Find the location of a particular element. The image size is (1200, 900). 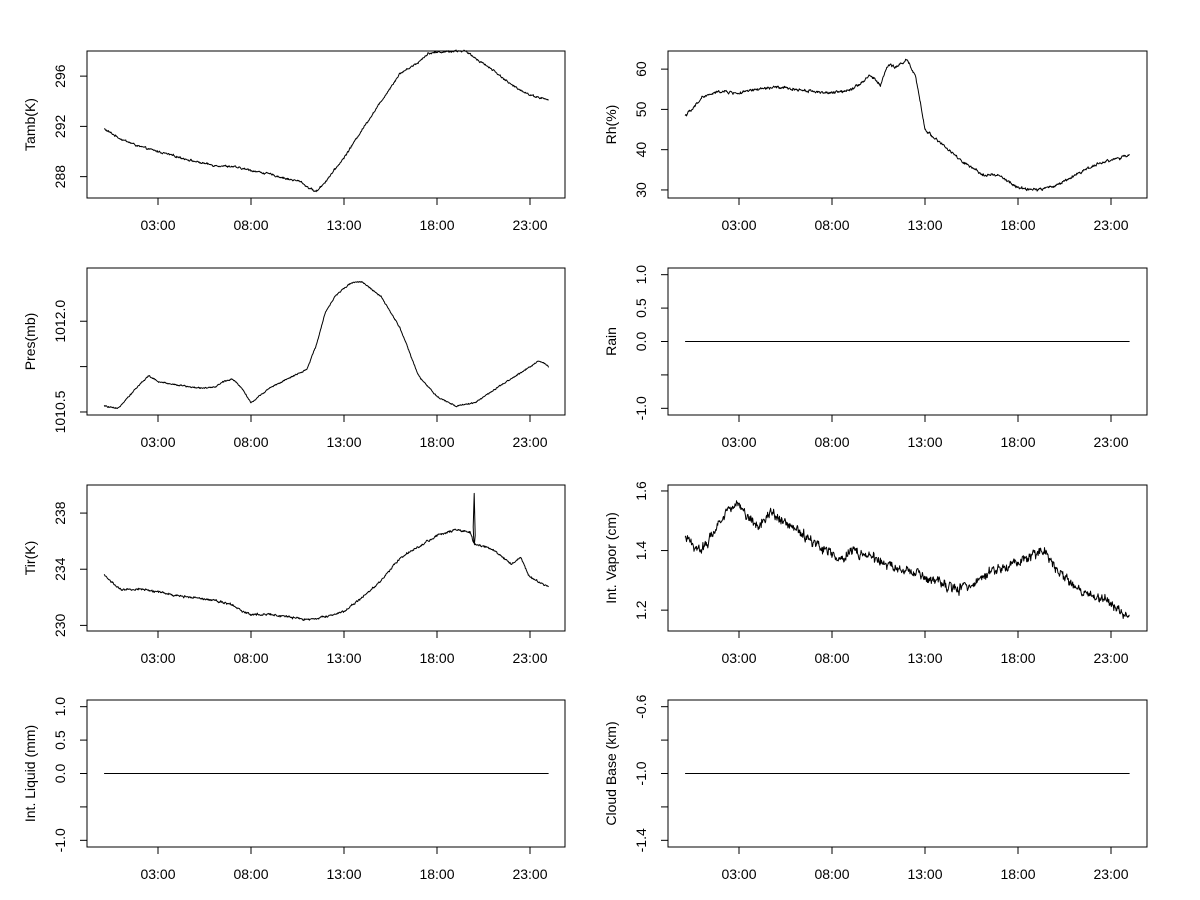

y-tick-label: 296 is located at coordinates (60, 76).